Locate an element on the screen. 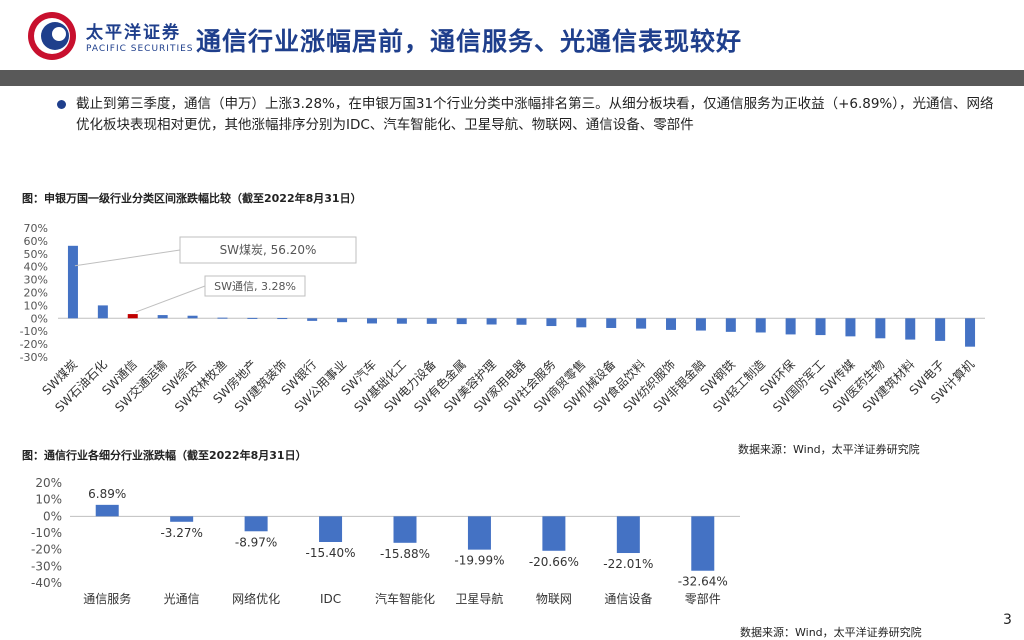 Image resolution: width=1024 pixels, height=640 pixels. data-label: -8.97% is located at coordinates (256, 542).